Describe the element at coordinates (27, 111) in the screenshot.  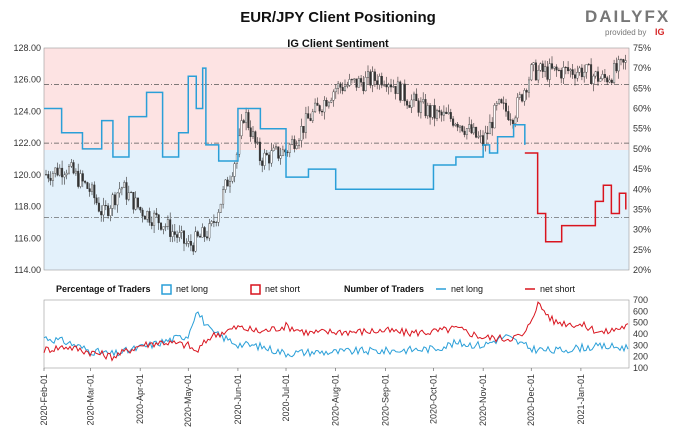
I see `price-tick-label: 124.00` at that location.